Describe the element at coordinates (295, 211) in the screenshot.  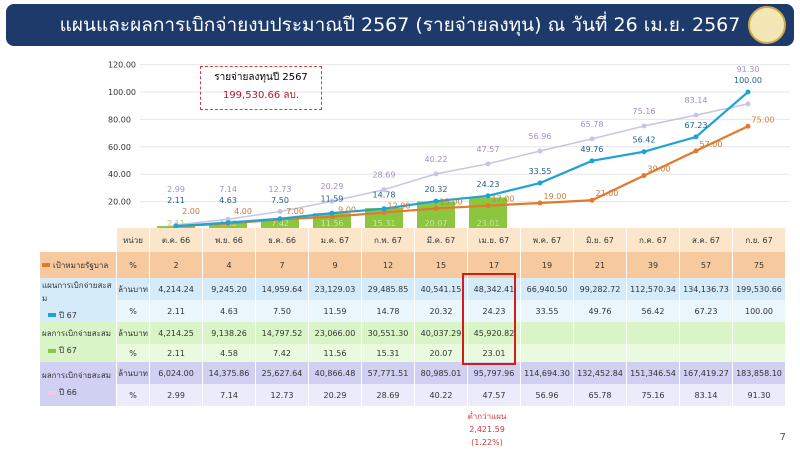
I see `data-label: 7.00` at that location.